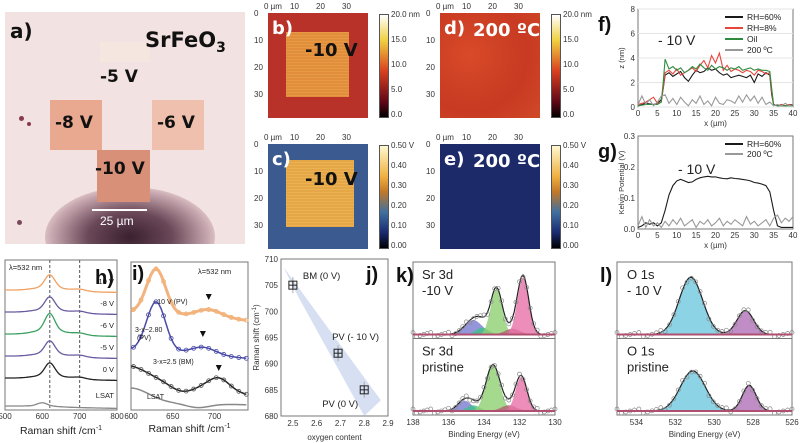  What do you see at coordinates (762, 28) in the screenshot?
I see `legend-label: RH=8%` at bounding box center [762, 28].